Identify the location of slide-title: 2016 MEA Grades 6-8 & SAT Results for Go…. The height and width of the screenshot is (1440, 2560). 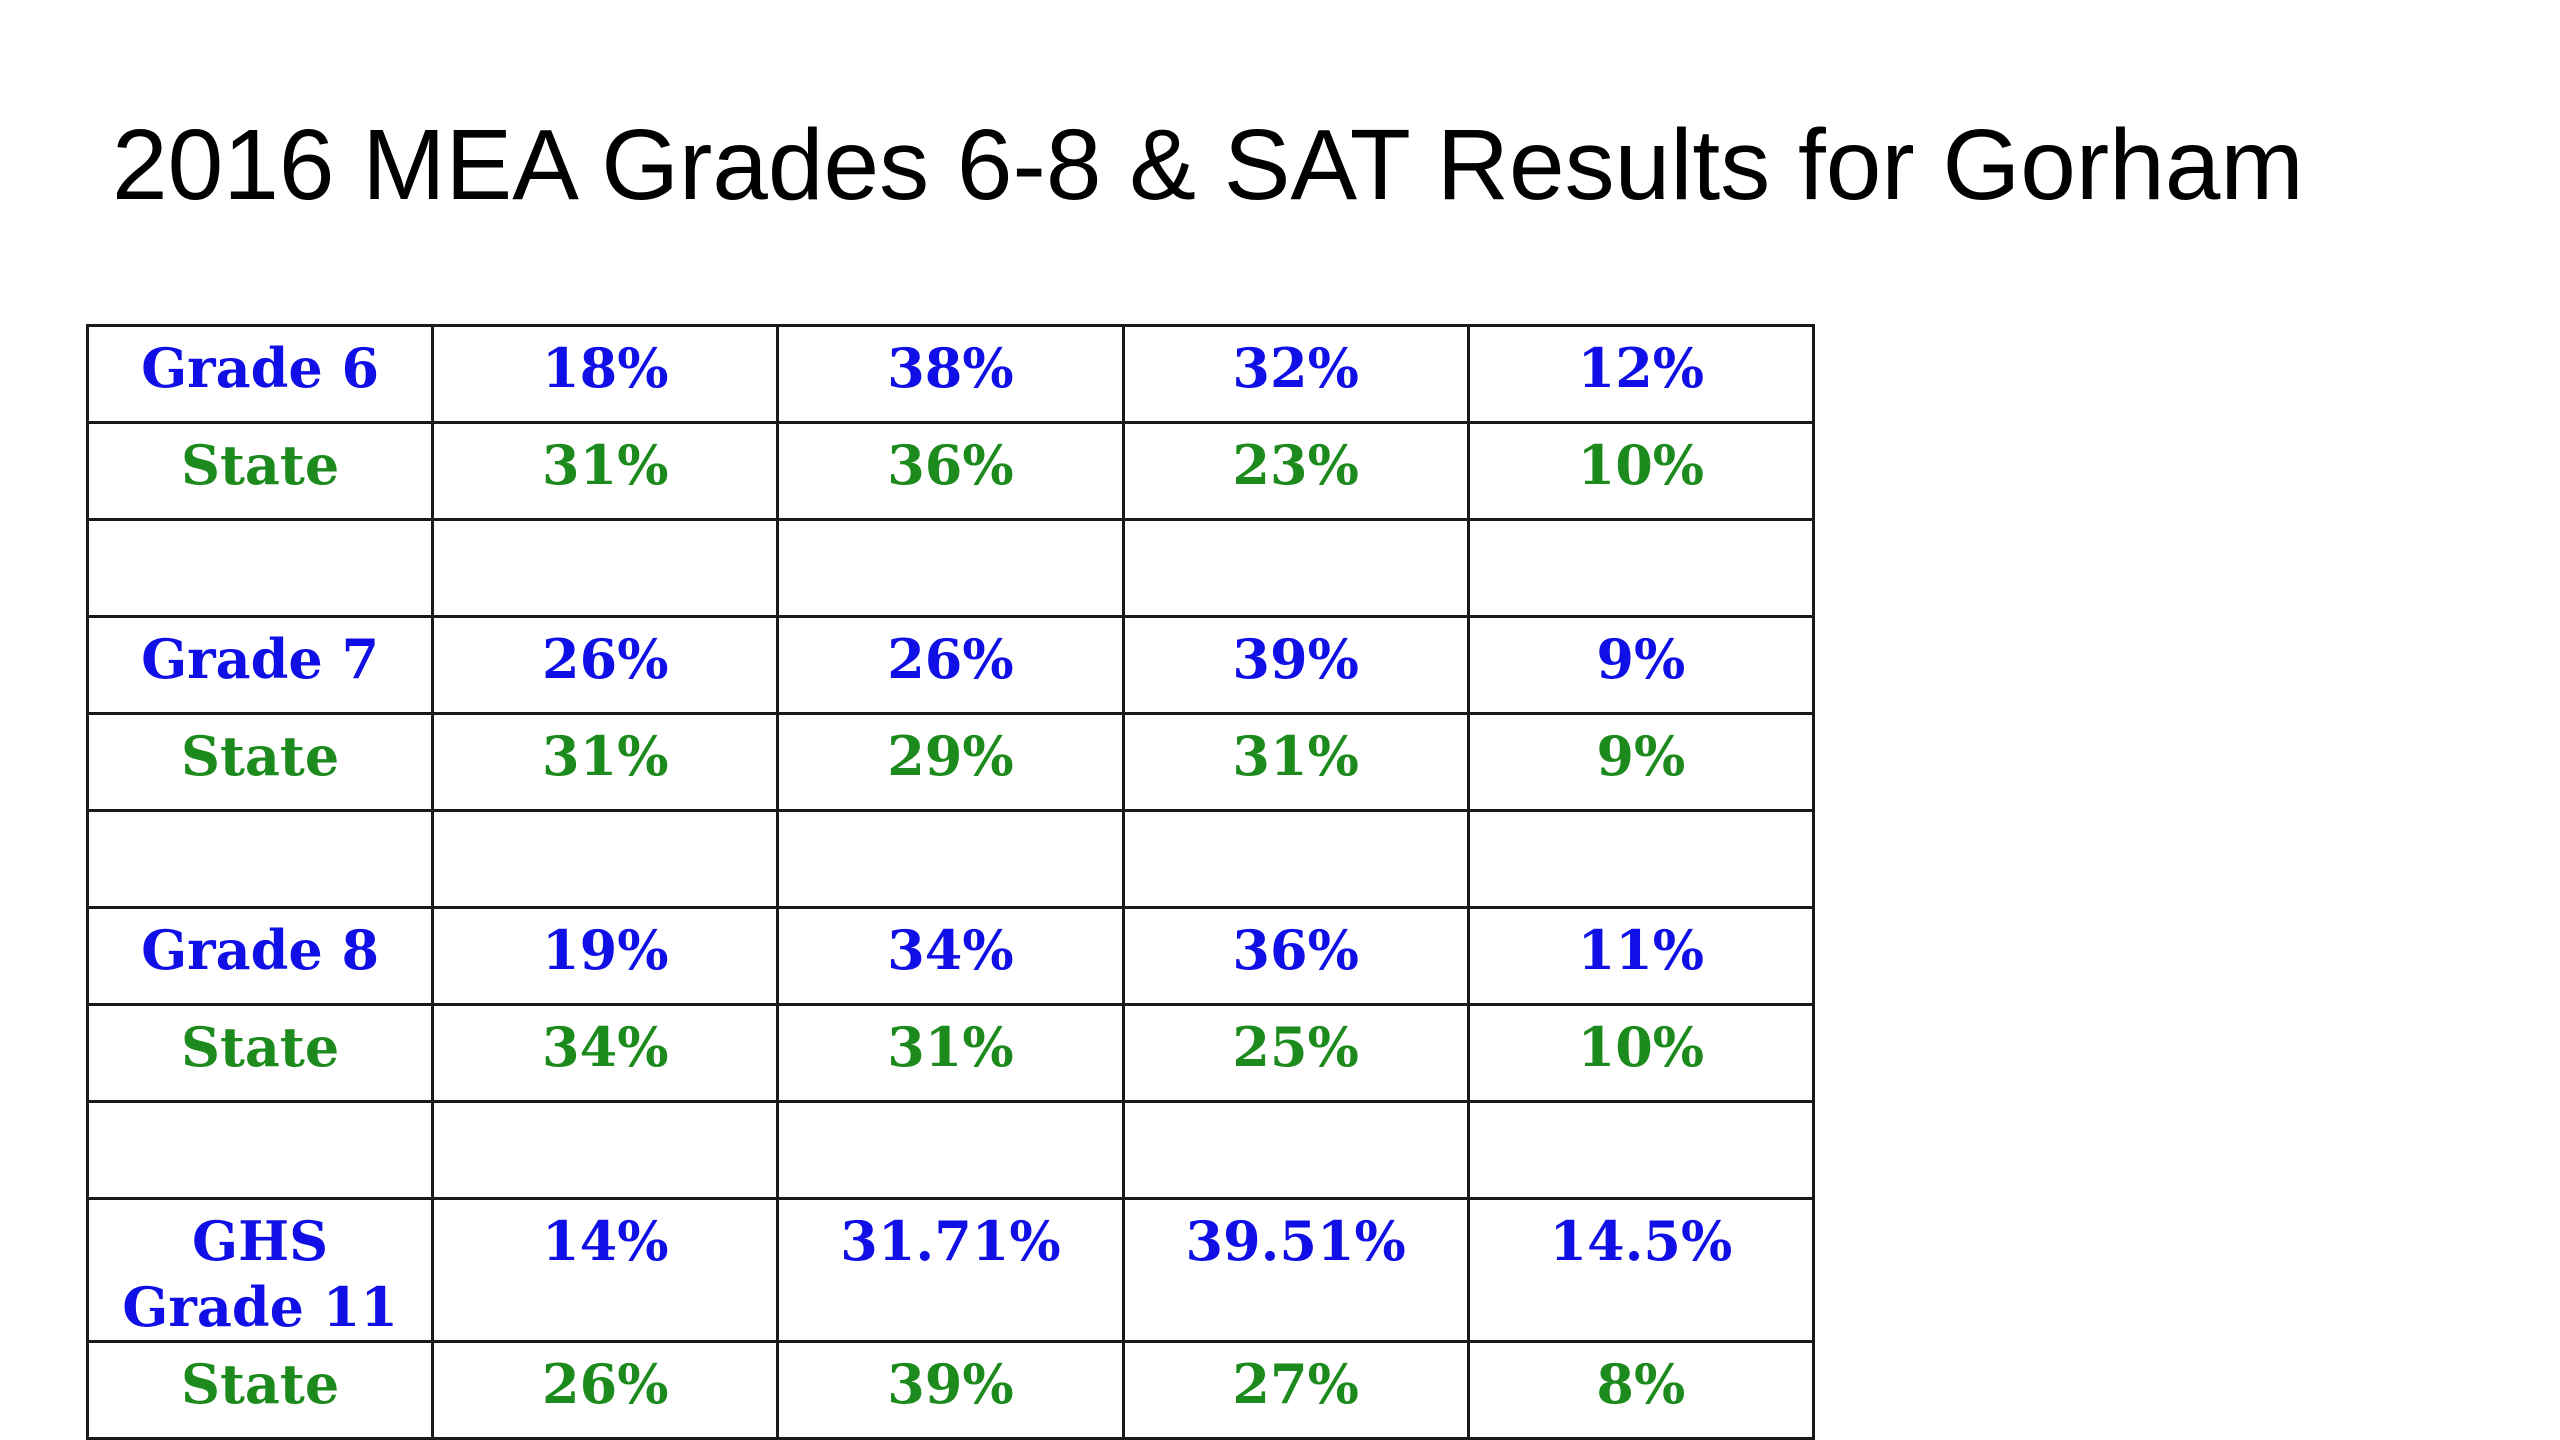
(1208, 165).